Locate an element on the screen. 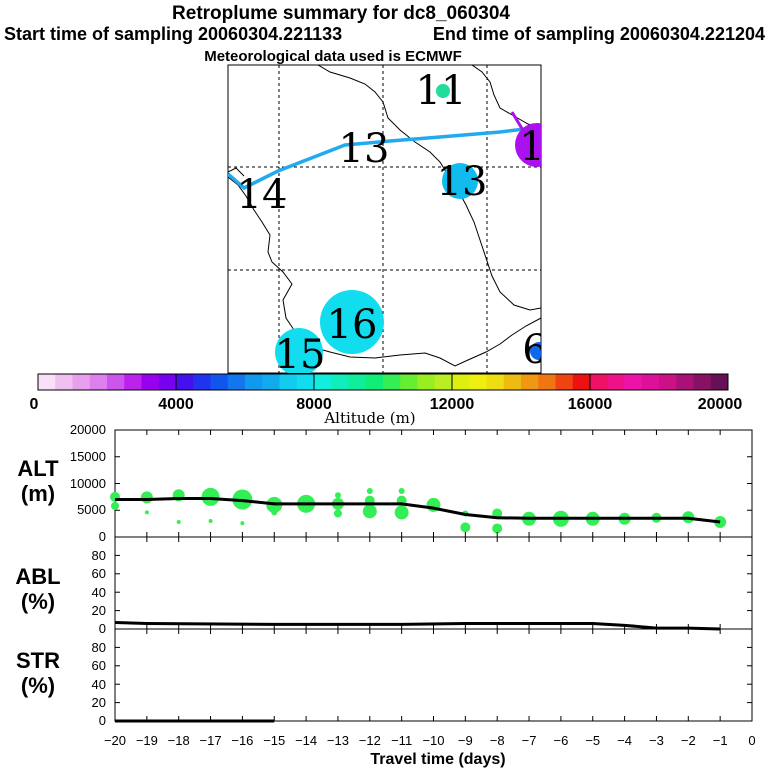 The height and width of the screenshot is (768, 768). str-ytick-20: 20 is located at coordinates (99, 702).